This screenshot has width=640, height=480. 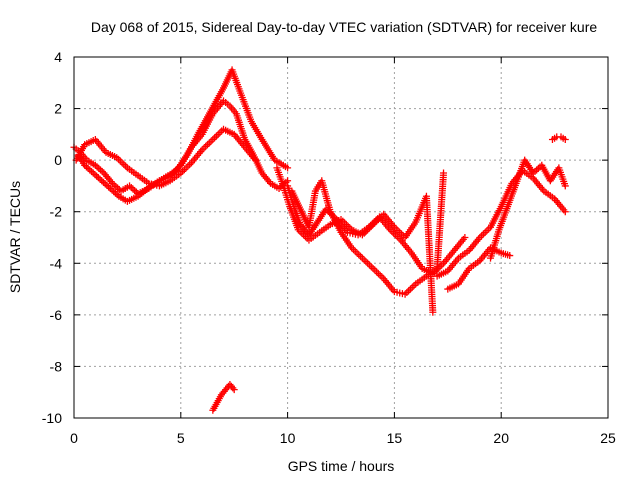 I want to click on x-axis-label: GPS time / hours, so click(x=341, y=466).